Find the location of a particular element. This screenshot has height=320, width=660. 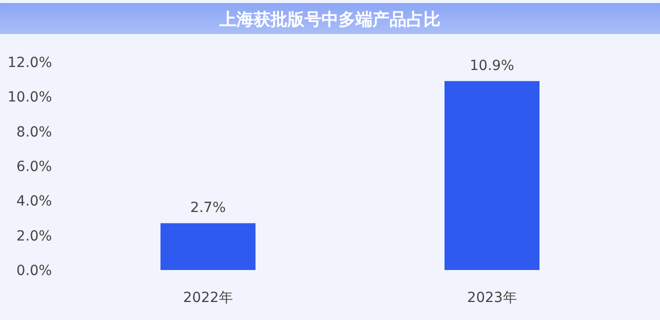

y-tick-label: 6.0% is located at coordinates (34, 167).